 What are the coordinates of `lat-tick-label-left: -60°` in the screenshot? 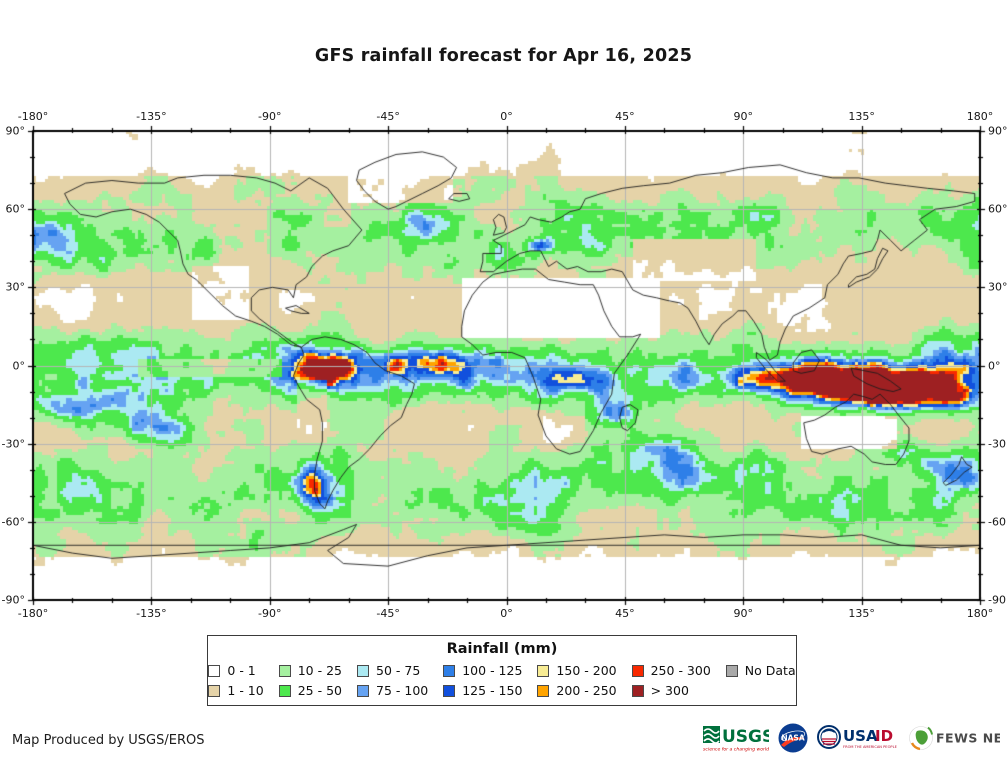 It's located at (13, 522).